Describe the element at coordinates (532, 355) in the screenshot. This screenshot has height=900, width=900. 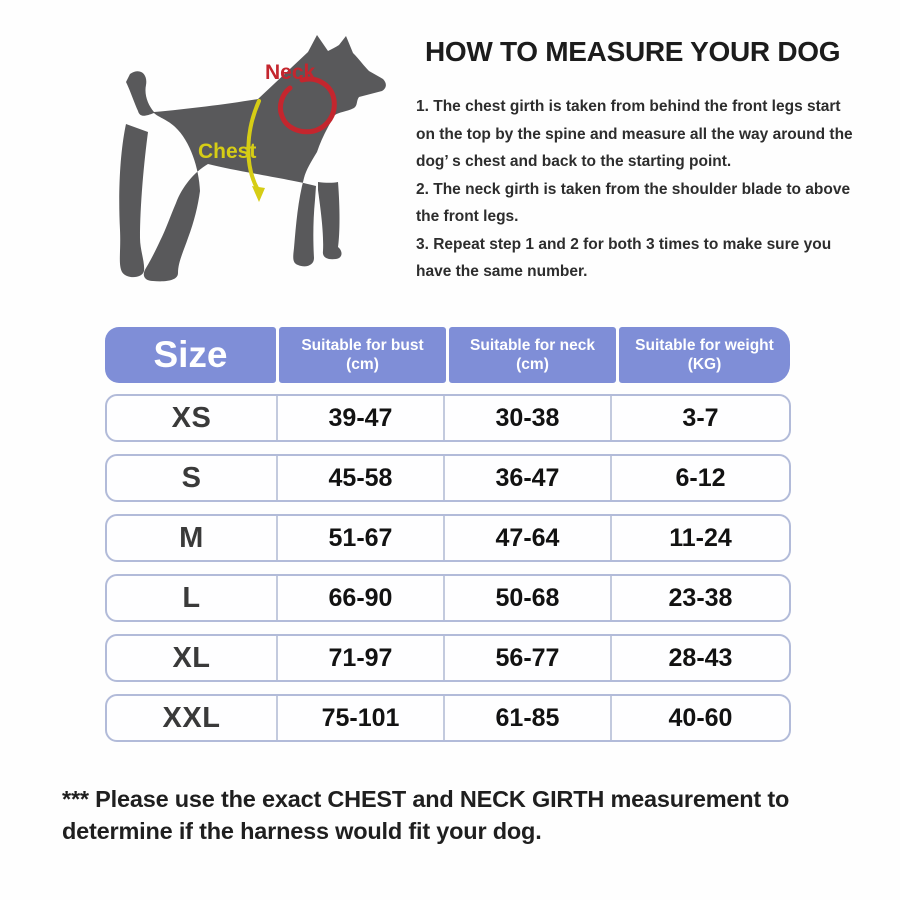
I see `header-neck: Suitable for neck (cm)` at that location.